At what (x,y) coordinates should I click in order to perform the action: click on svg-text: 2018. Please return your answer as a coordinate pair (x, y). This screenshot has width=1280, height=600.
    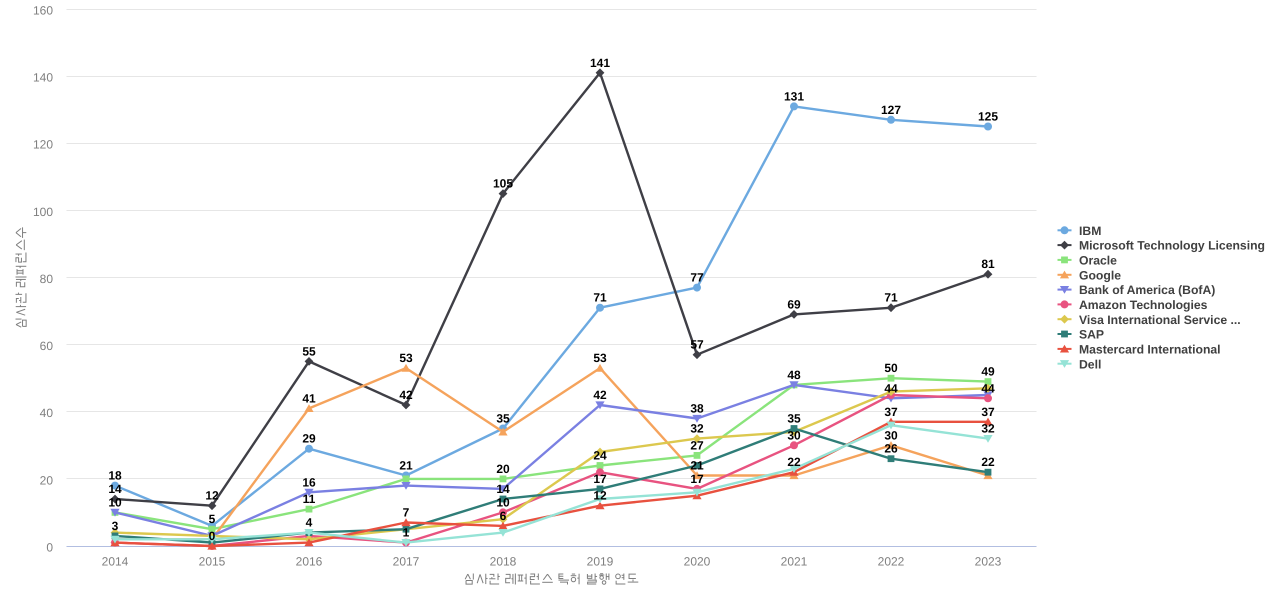
    Looking at the image, I should click on (503, 562).